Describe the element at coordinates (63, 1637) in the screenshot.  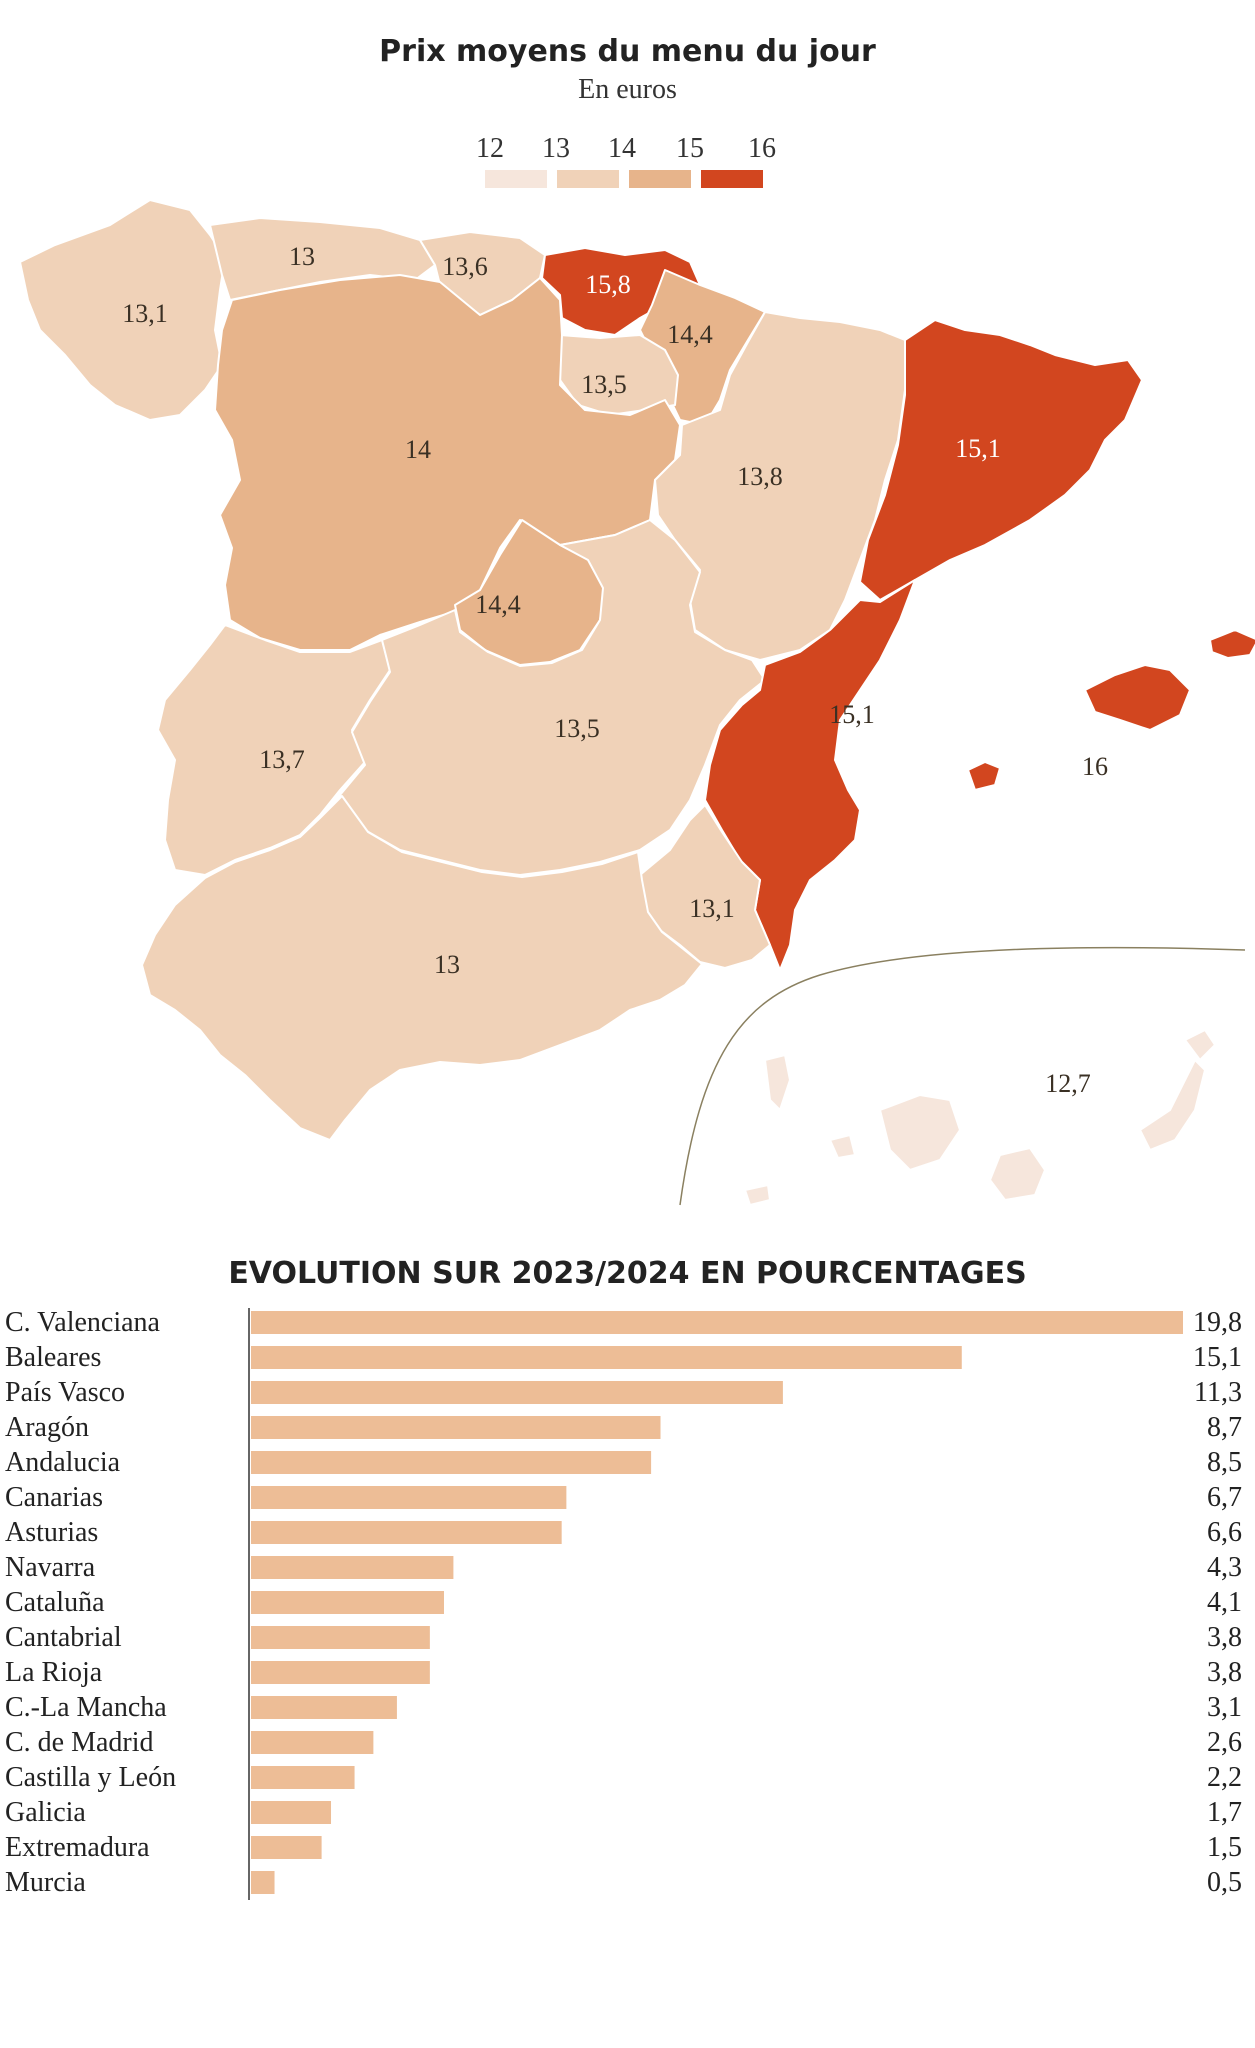
I see `category-label: Cantabrial` at that location.